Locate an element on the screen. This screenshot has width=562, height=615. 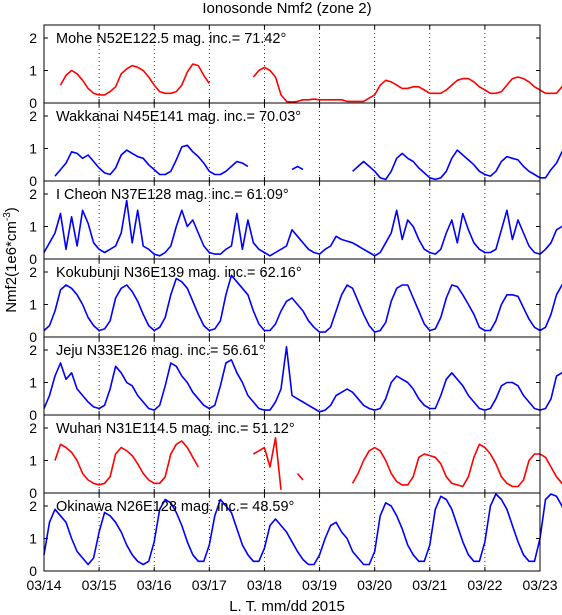
x-tick-label: 03/23 is located at coordinates (539, 585).